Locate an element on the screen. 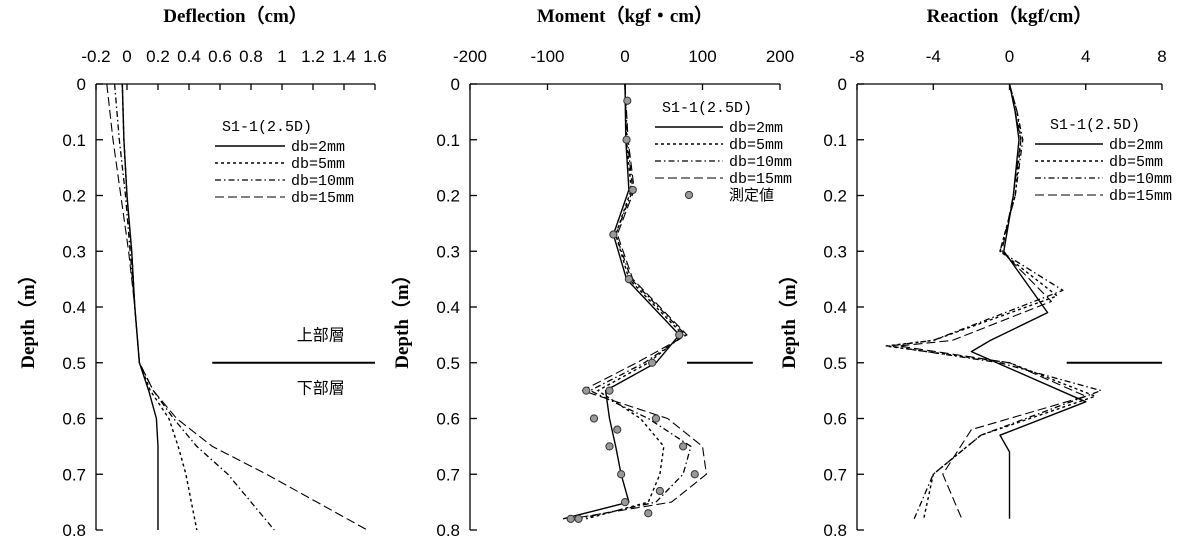 This screenshot has width=1185, height=543. deflection-x-tick-label: 1.4 is located at coordinates (344, 56).